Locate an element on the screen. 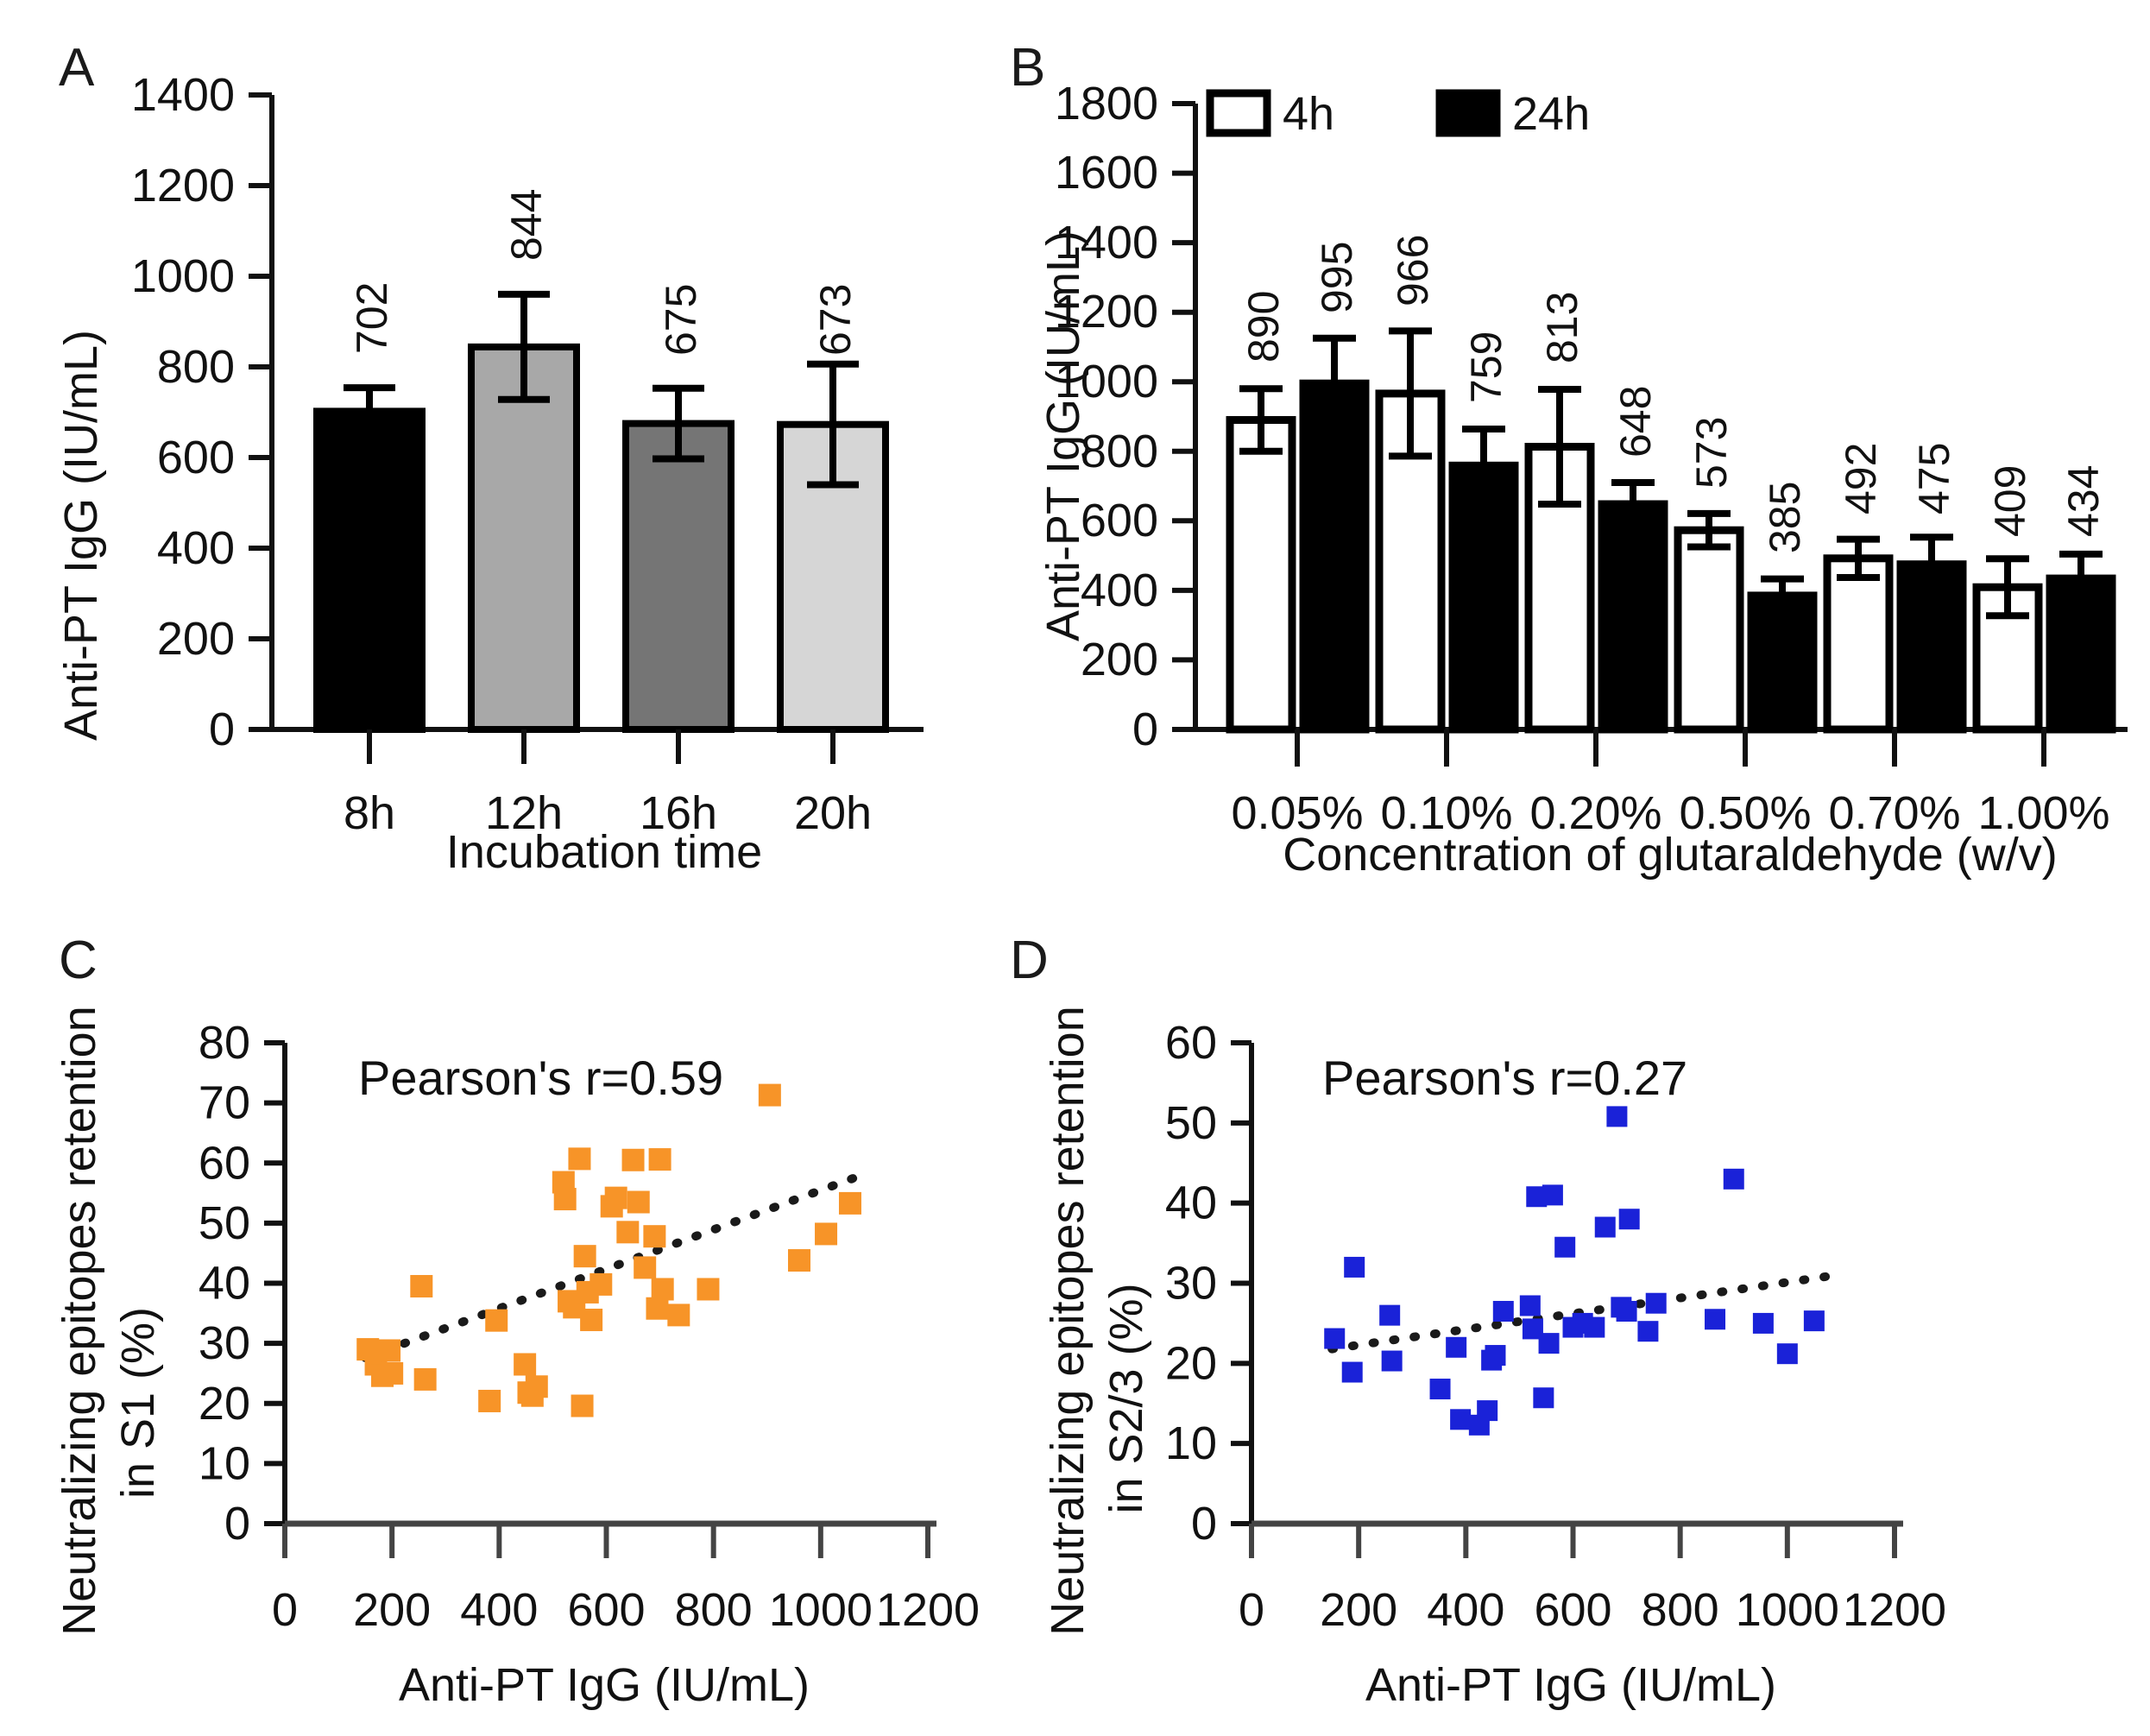 Image resolution: width=2150 pixels, height=1736 pixels. panel-b-value-label: 409 is located at coordinates (2010, 501).